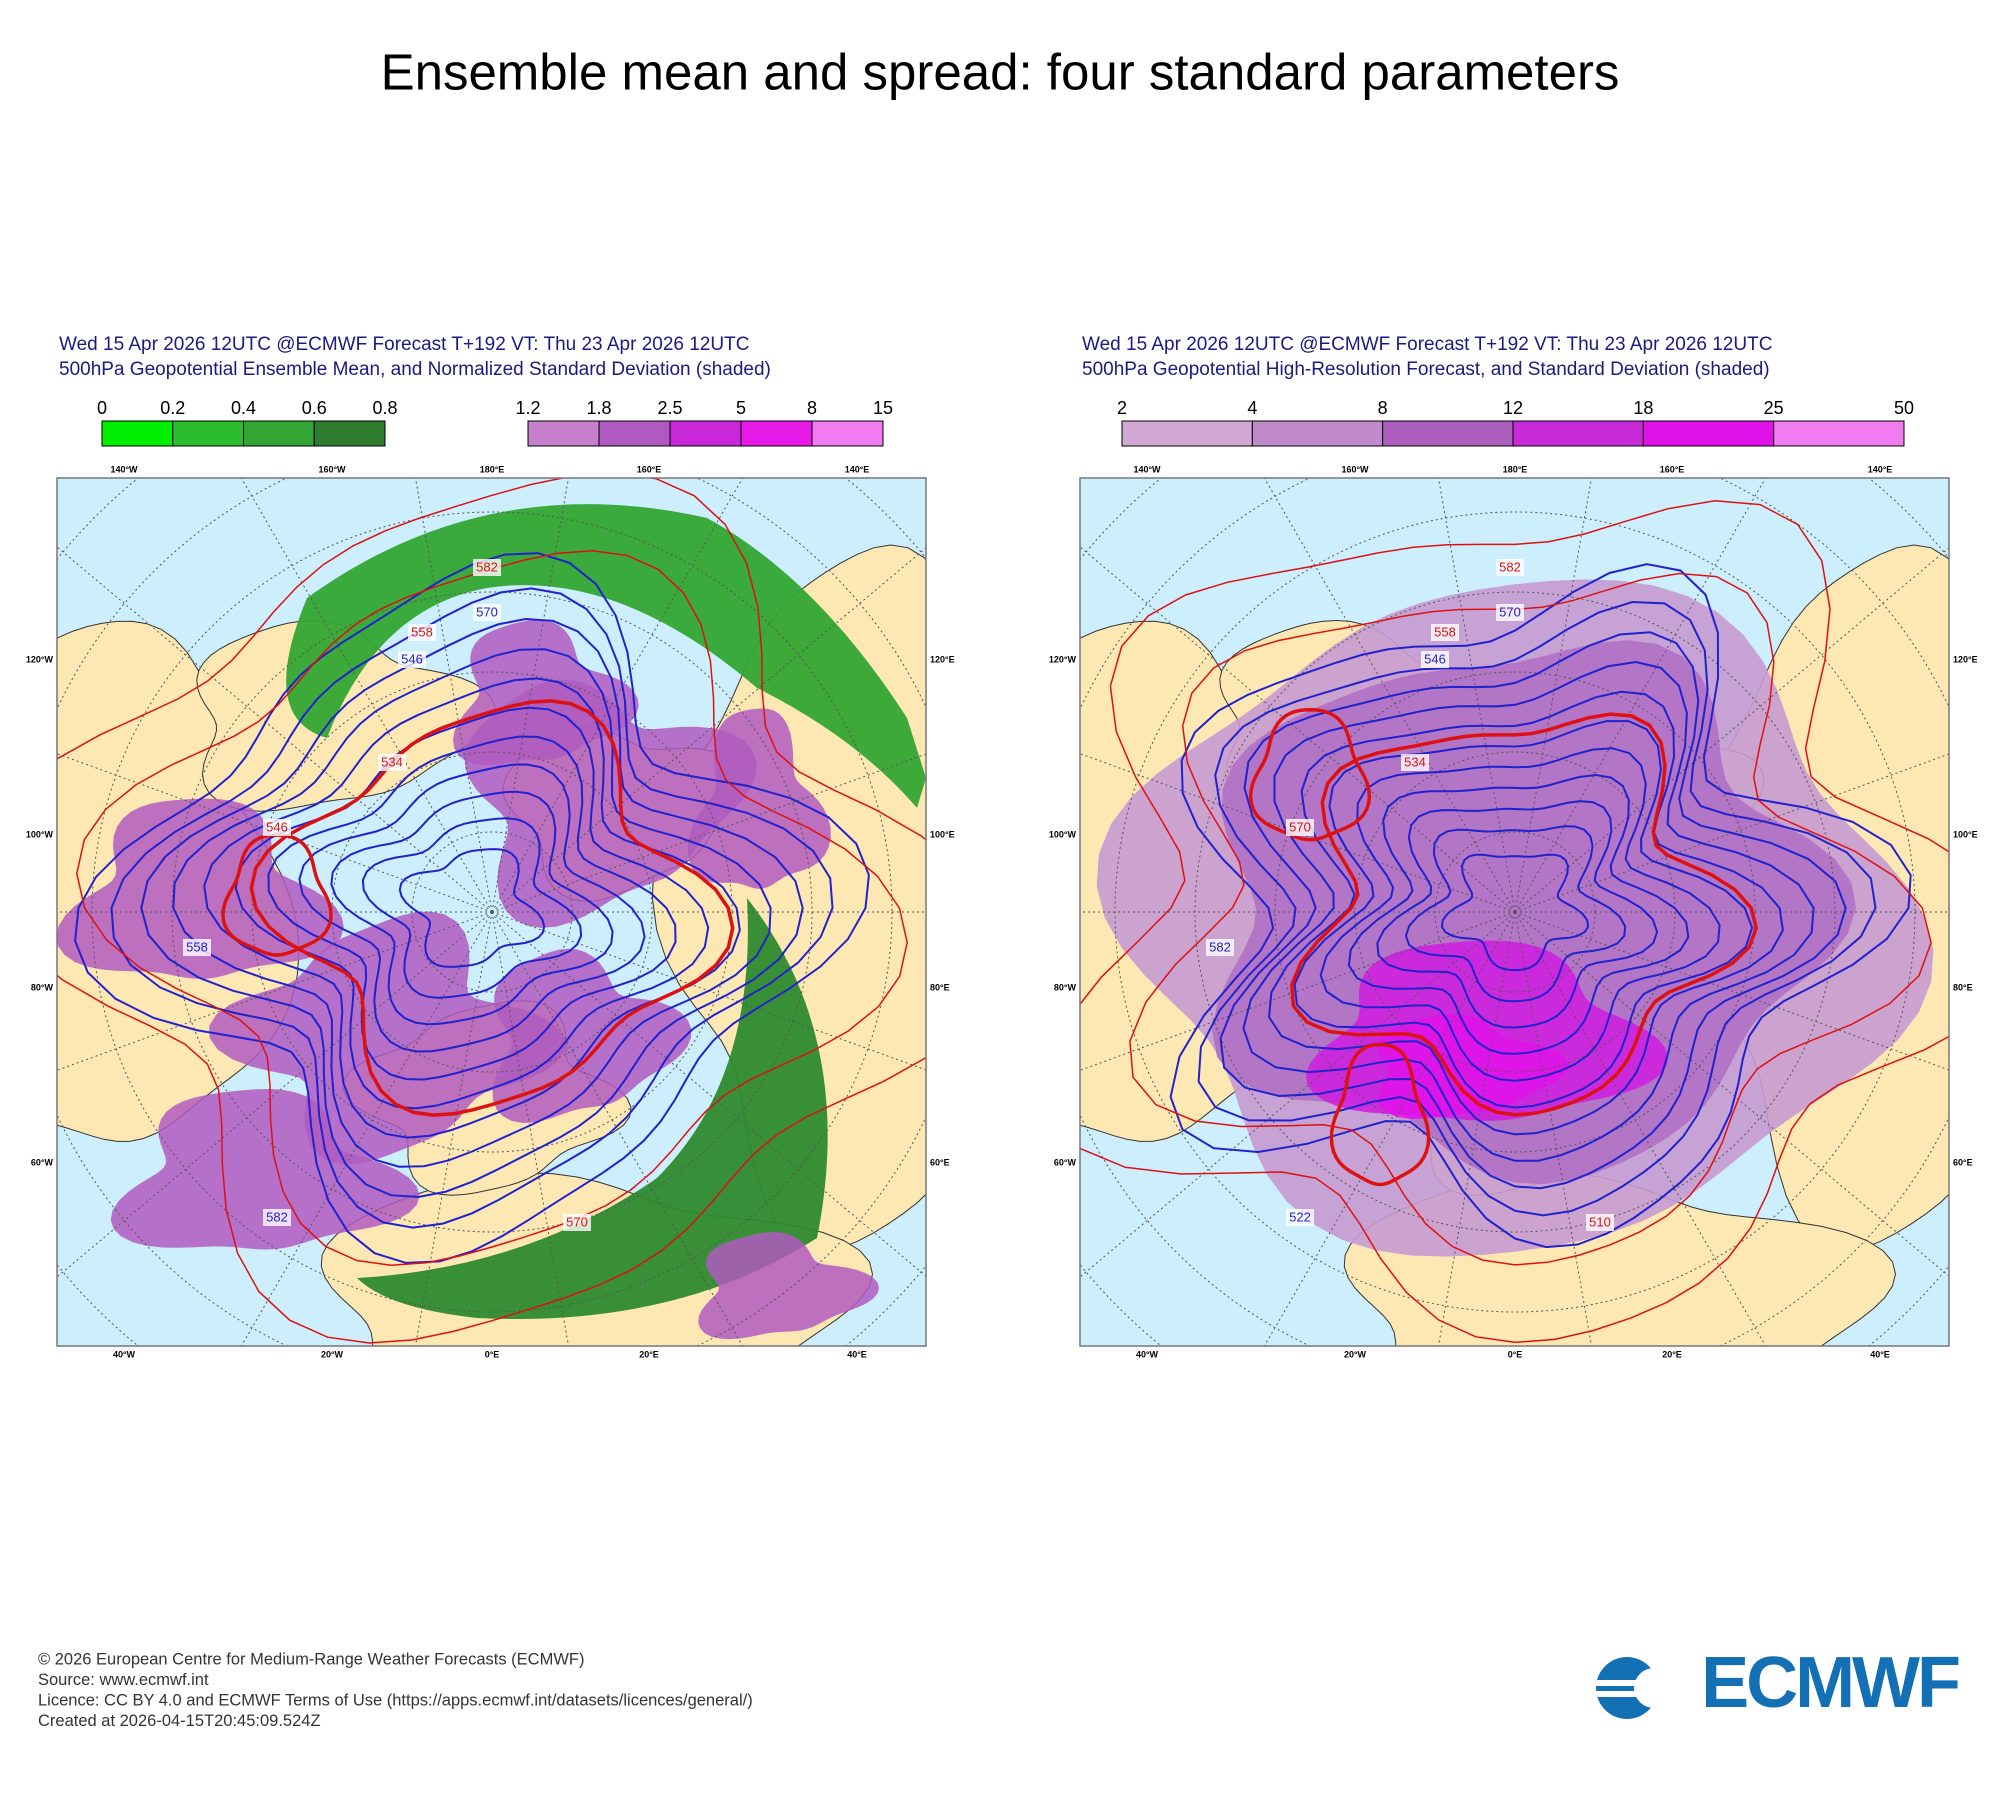 This screenshot has height=1800, width=2000. What do you see at coordinates (649, 469) in the screenshot?
I see `lon-label: 160°E` at bounding box center [649, 469].